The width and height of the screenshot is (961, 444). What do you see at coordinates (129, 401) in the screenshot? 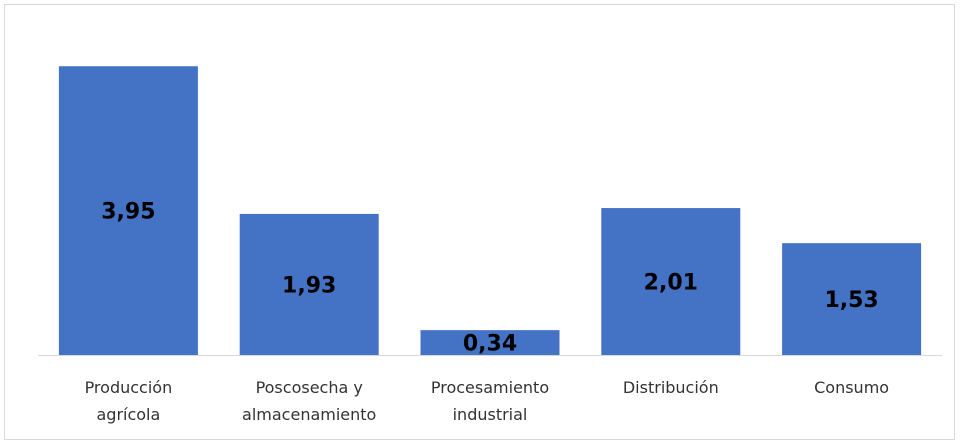
I see `category-label-0: Producción agrícola` at bounding box center [129, 401].